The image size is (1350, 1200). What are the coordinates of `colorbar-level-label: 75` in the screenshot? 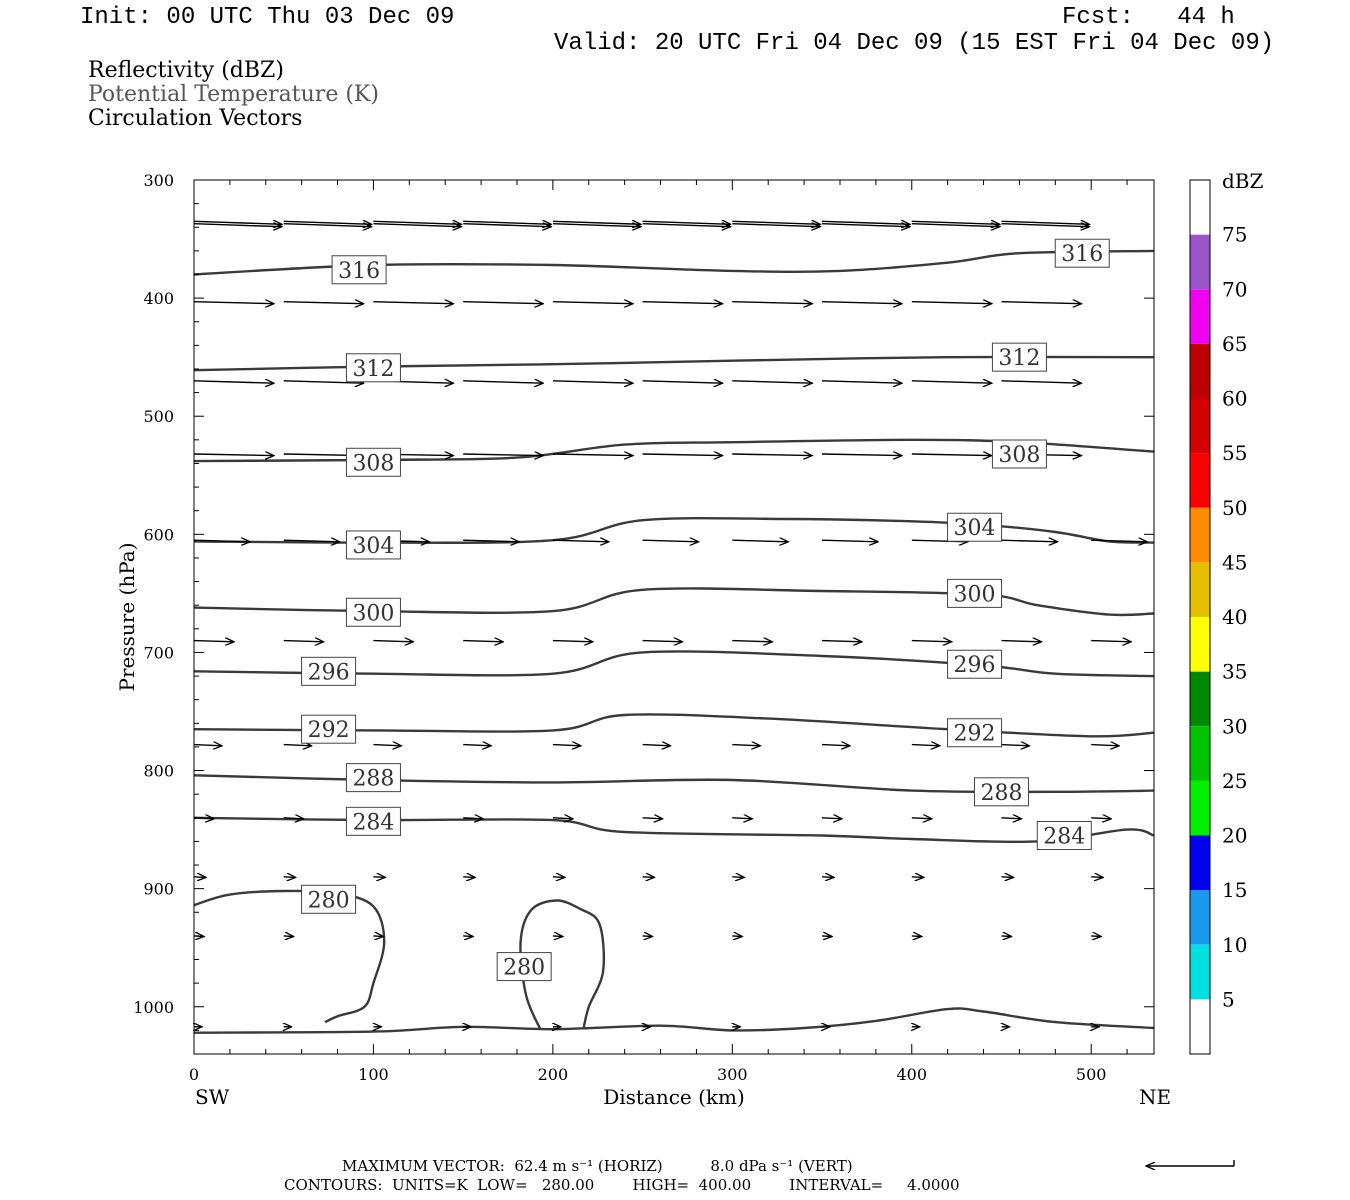 It's located at (1234, 235).